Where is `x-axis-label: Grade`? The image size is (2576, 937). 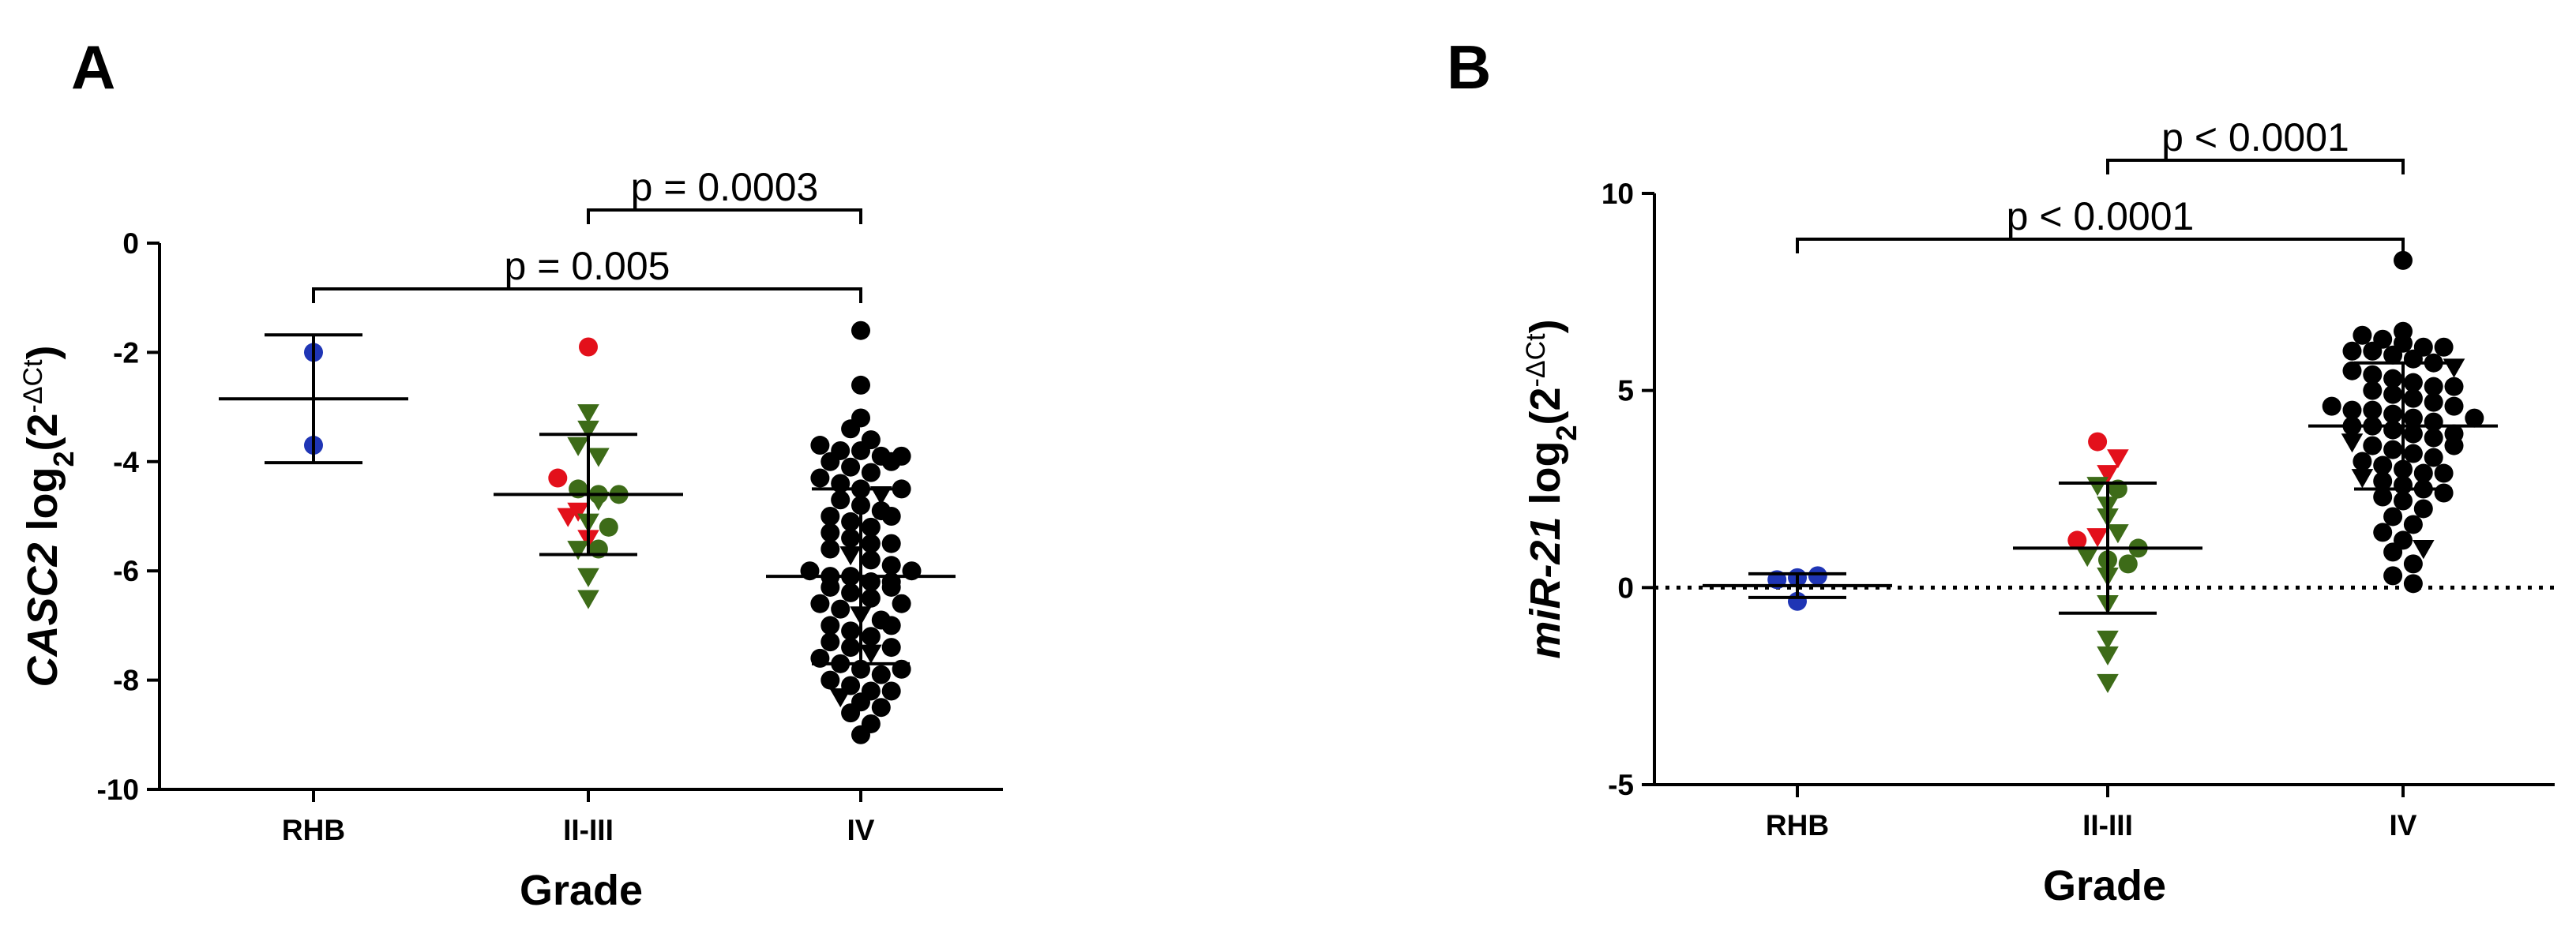
x-axis-label: Grade is located at coordinates (2104, 885).